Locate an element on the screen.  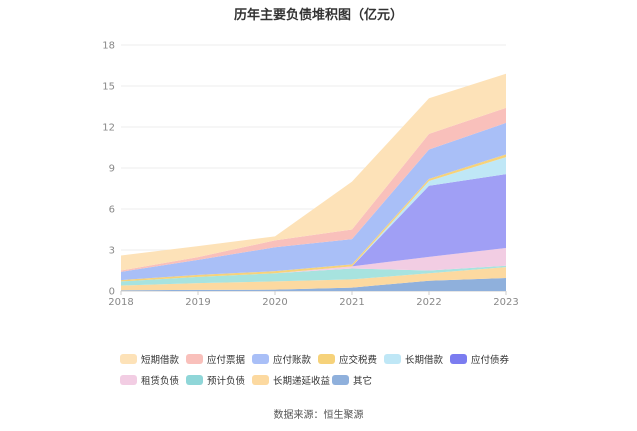
legend-label: 应付账款 is located at coordinates (292, 360).